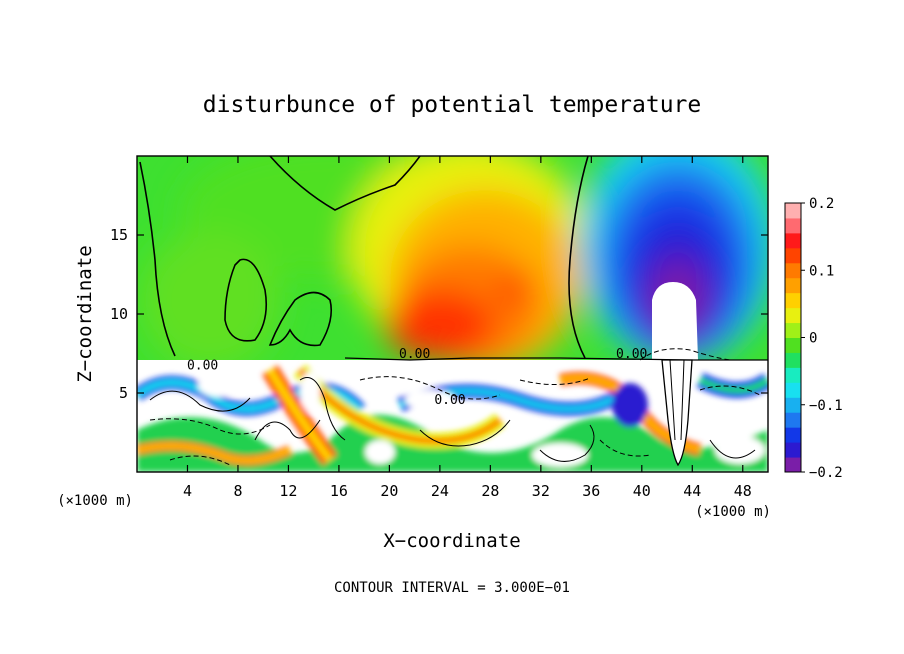 The height and width of the screenshot is (654, 904). I want to click on colorbar-tick-label: −0.2, so click(826, 473).